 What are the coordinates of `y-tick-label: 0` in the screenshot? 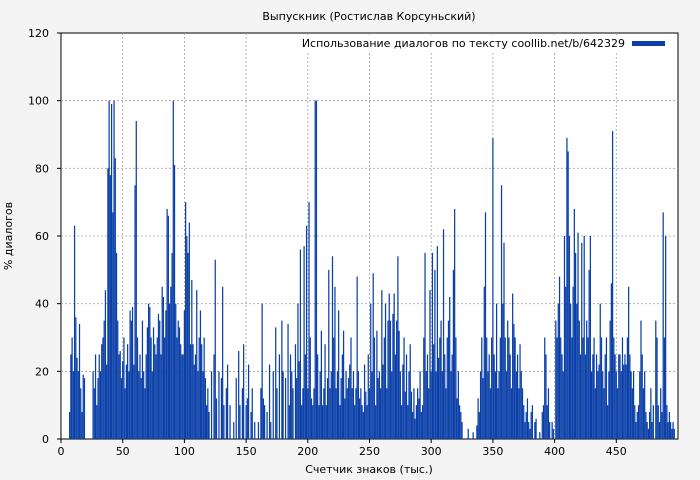 It's located at (45, 439).